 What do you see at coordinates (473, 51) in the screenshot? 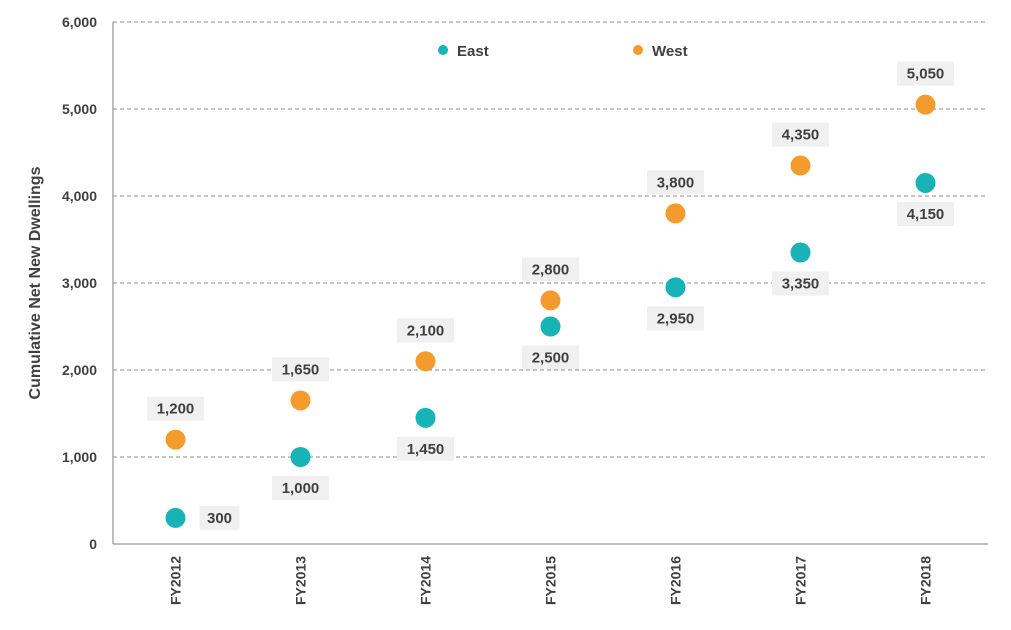
I see `legend-label-east: East` at bounding box center [473, 51].